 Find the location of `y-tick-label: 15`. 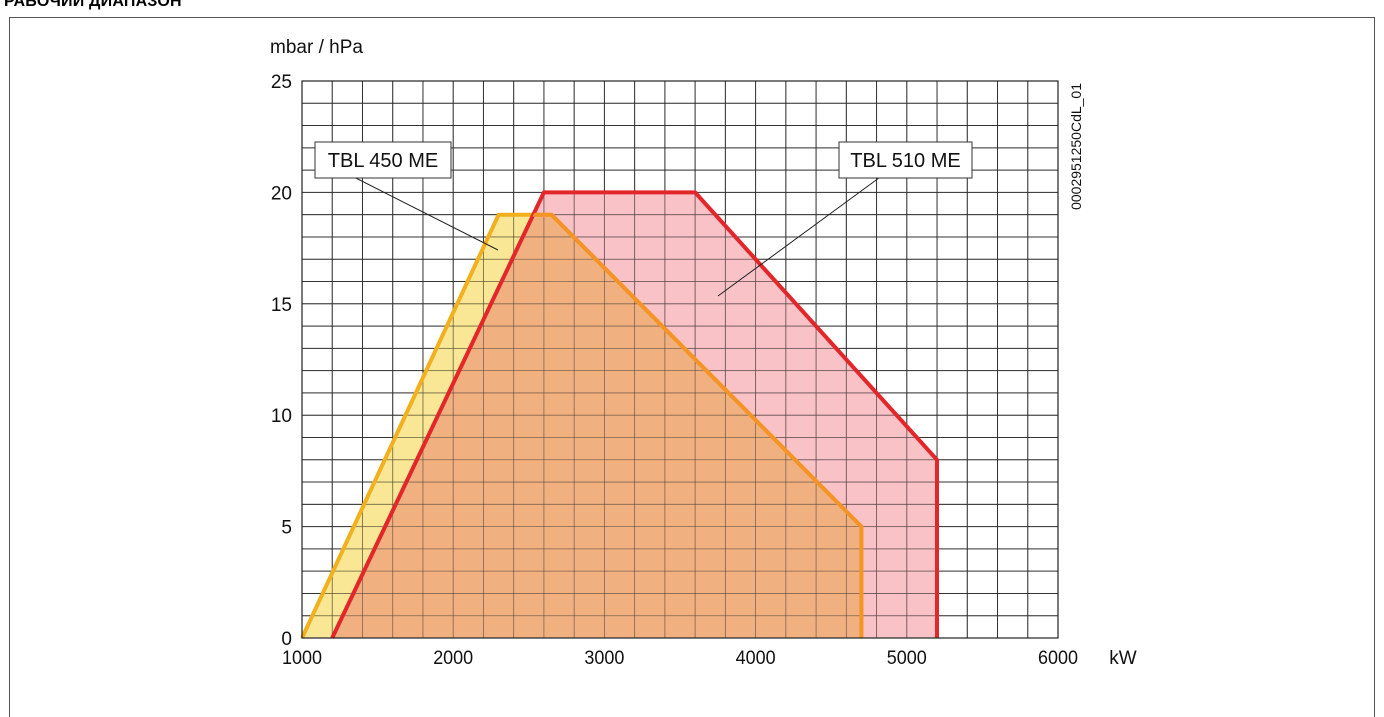

y-tick-label: 15 is located at coordinates (281, 305).